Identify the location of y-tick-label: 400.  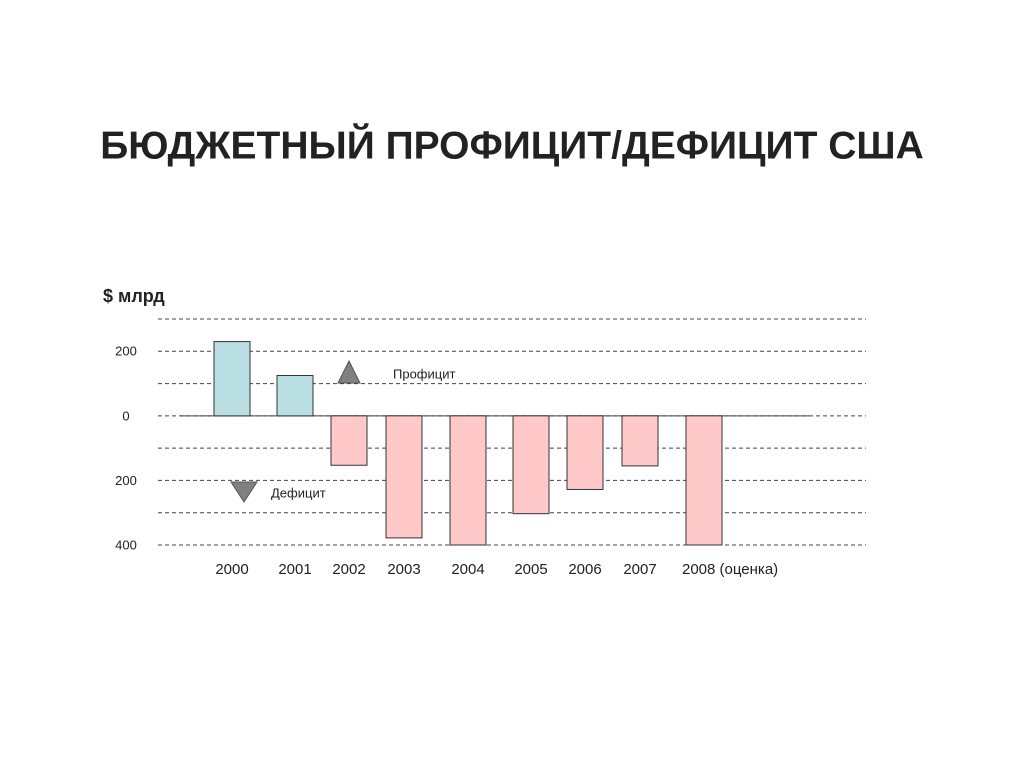
(126, 544).